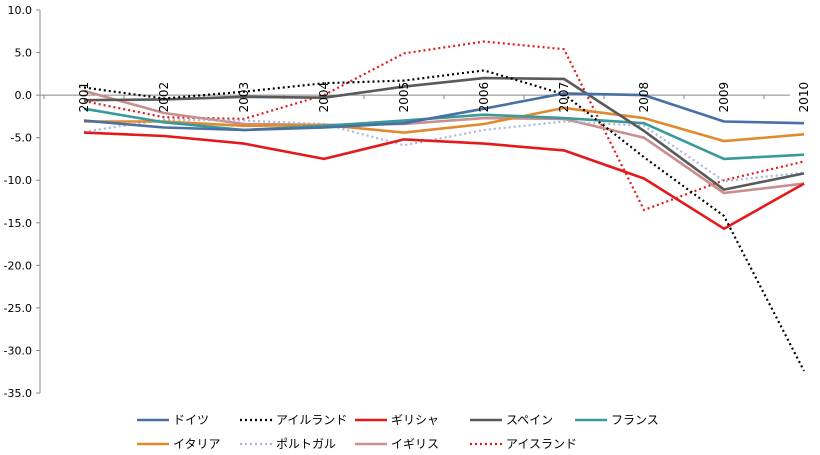  What do you see at coordinates (18, 308) in the screenshot?
I see `y-tick-label: -25.0` at bounding box center [18, 308].